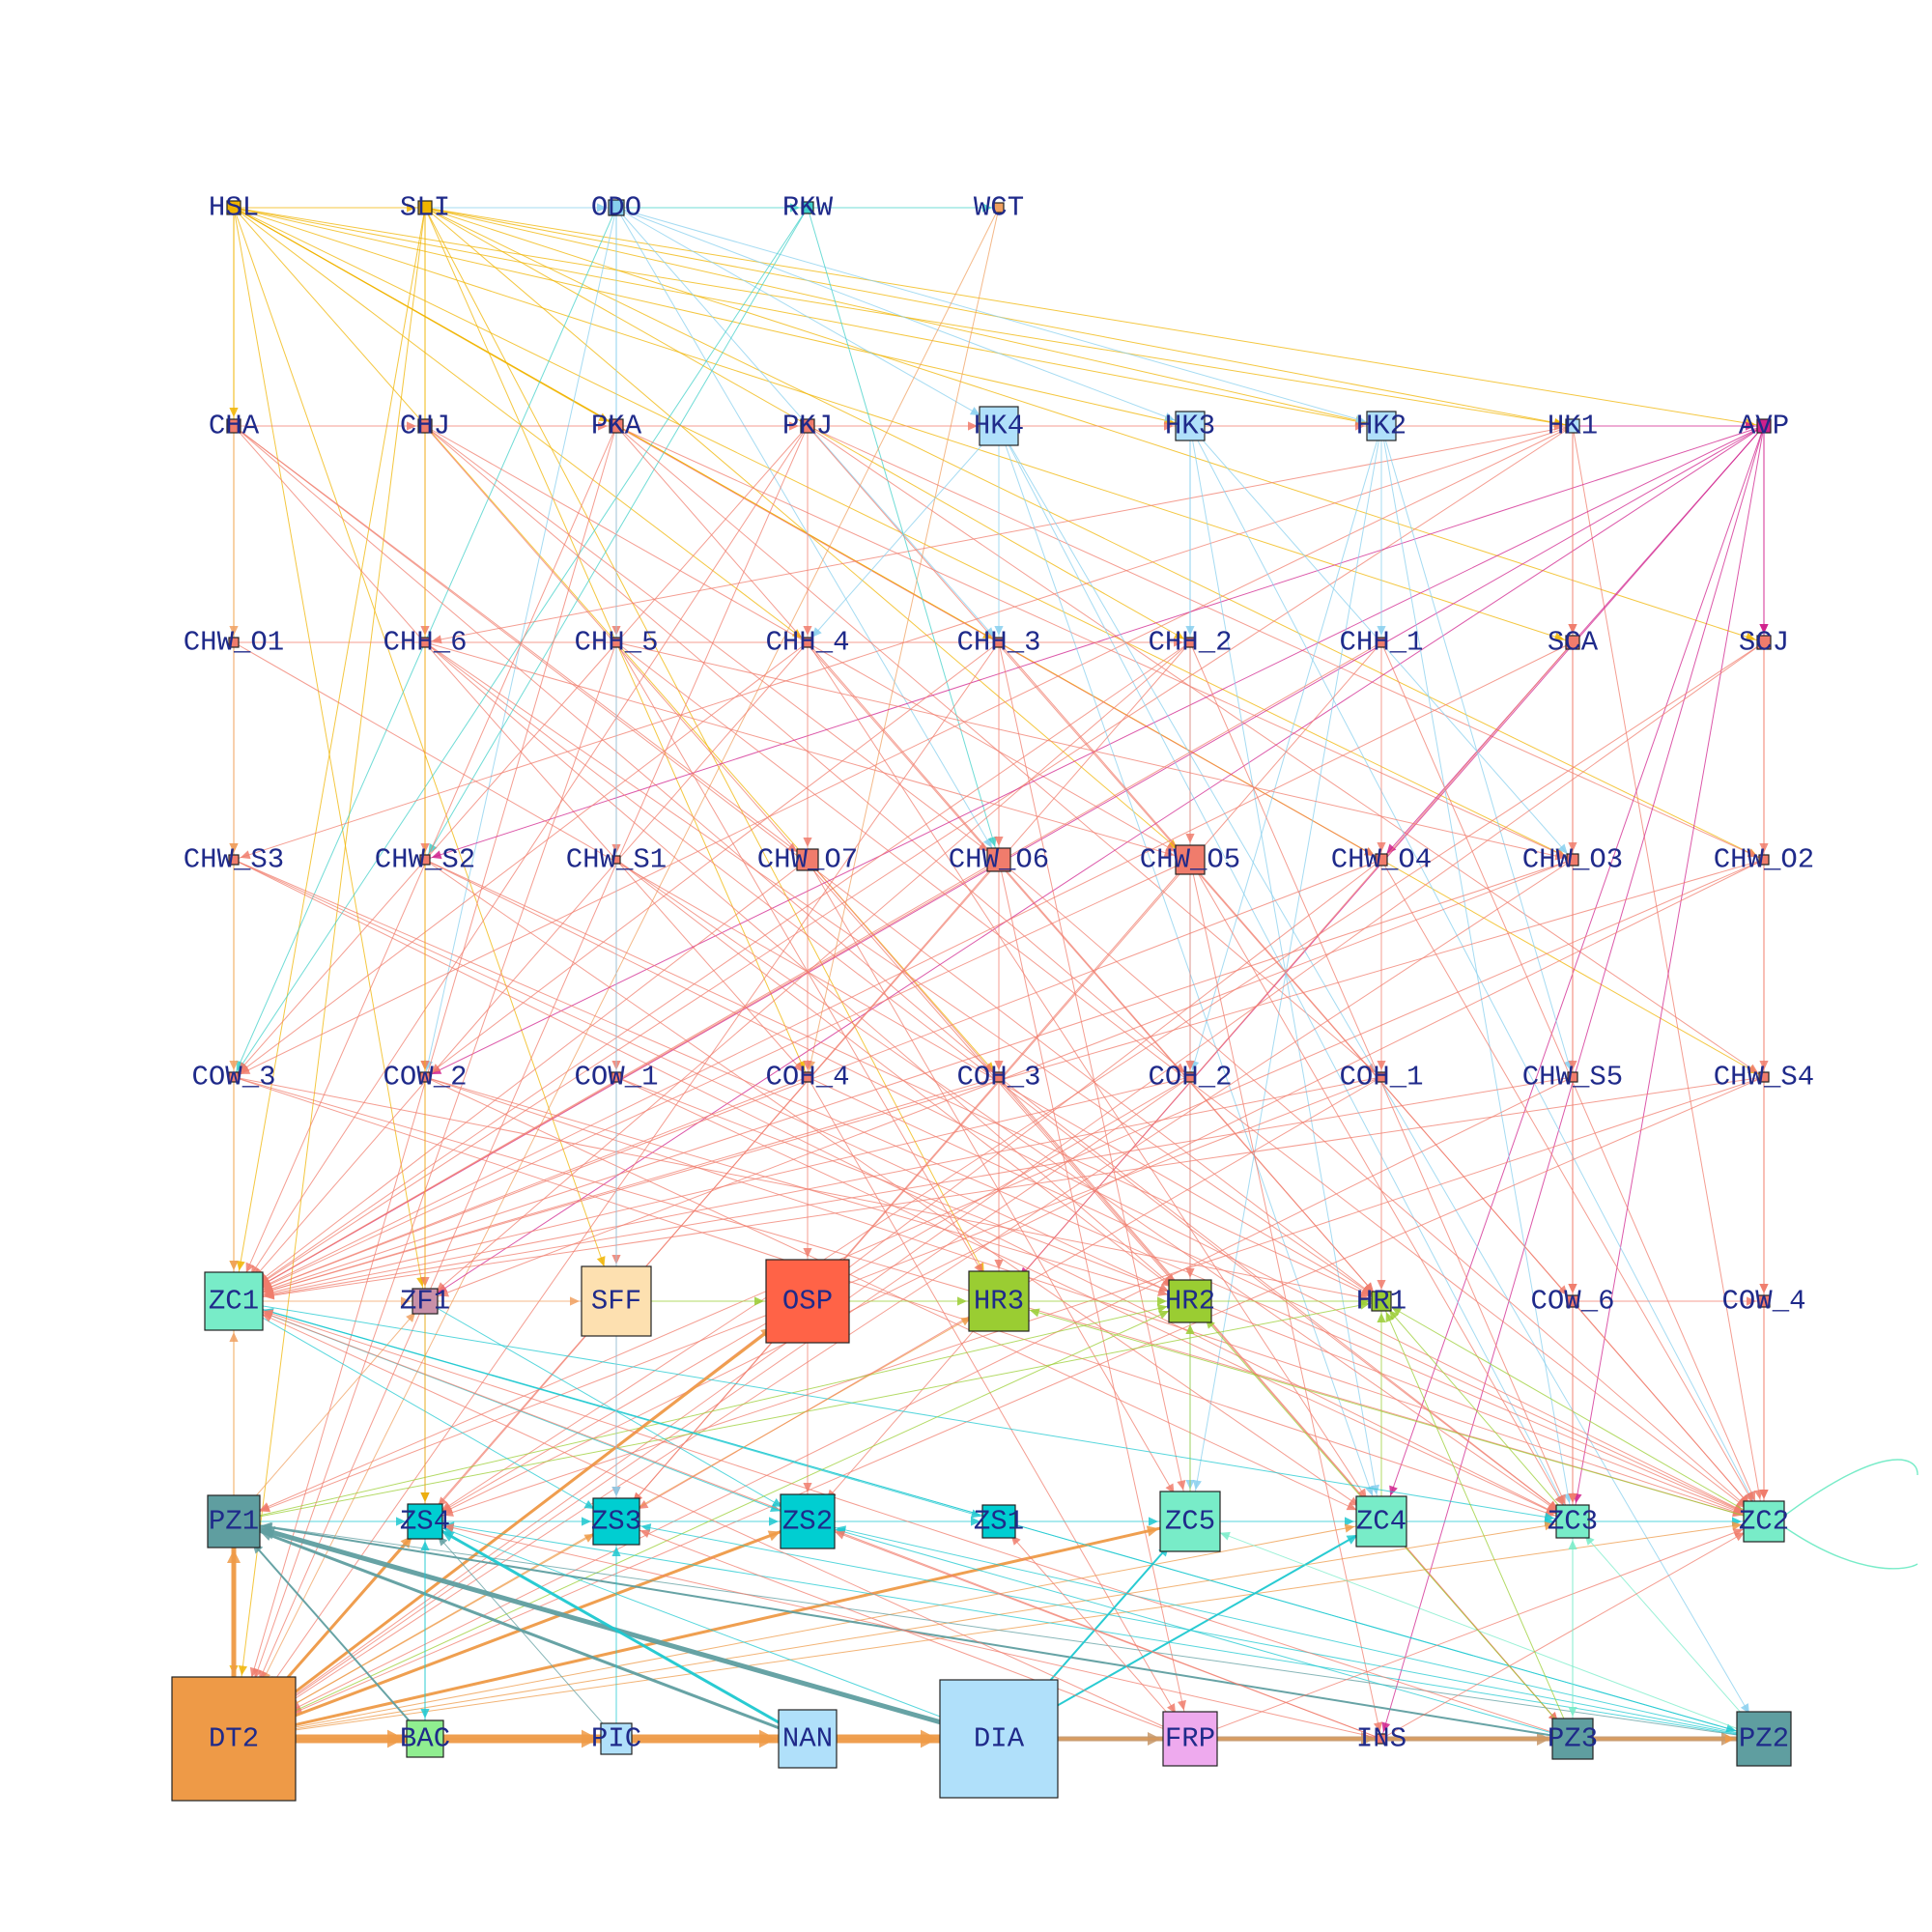 The width and height of the screenshot is (1932, 1932). I want to click on edge-coh_2-zc1, so click(712, 1189).